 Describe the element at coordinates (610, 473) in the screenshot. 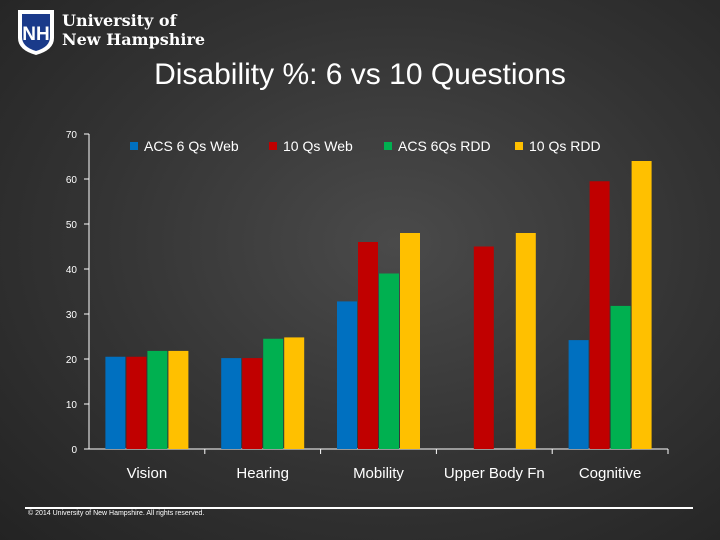

I see `x-category-label: Cognitive` at that location.